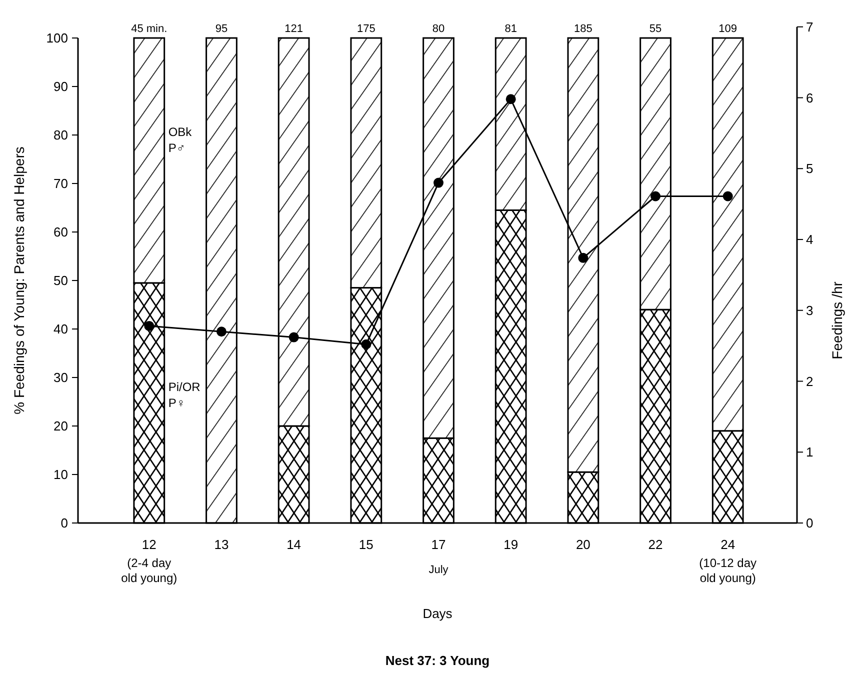  What do you see at coordinates (180, 139) in the screenshot?
I see `series-label: OBk P♂` at bounding box center [180, 139].